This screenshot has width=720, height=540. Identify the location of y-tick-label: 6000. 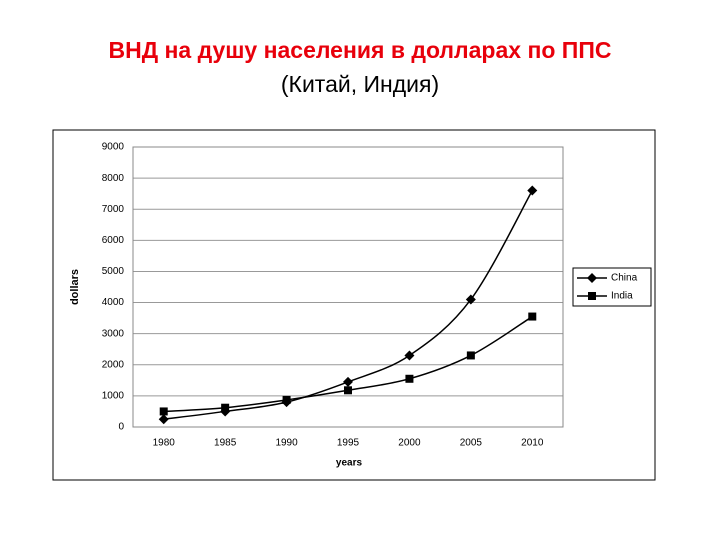
(113, 240).